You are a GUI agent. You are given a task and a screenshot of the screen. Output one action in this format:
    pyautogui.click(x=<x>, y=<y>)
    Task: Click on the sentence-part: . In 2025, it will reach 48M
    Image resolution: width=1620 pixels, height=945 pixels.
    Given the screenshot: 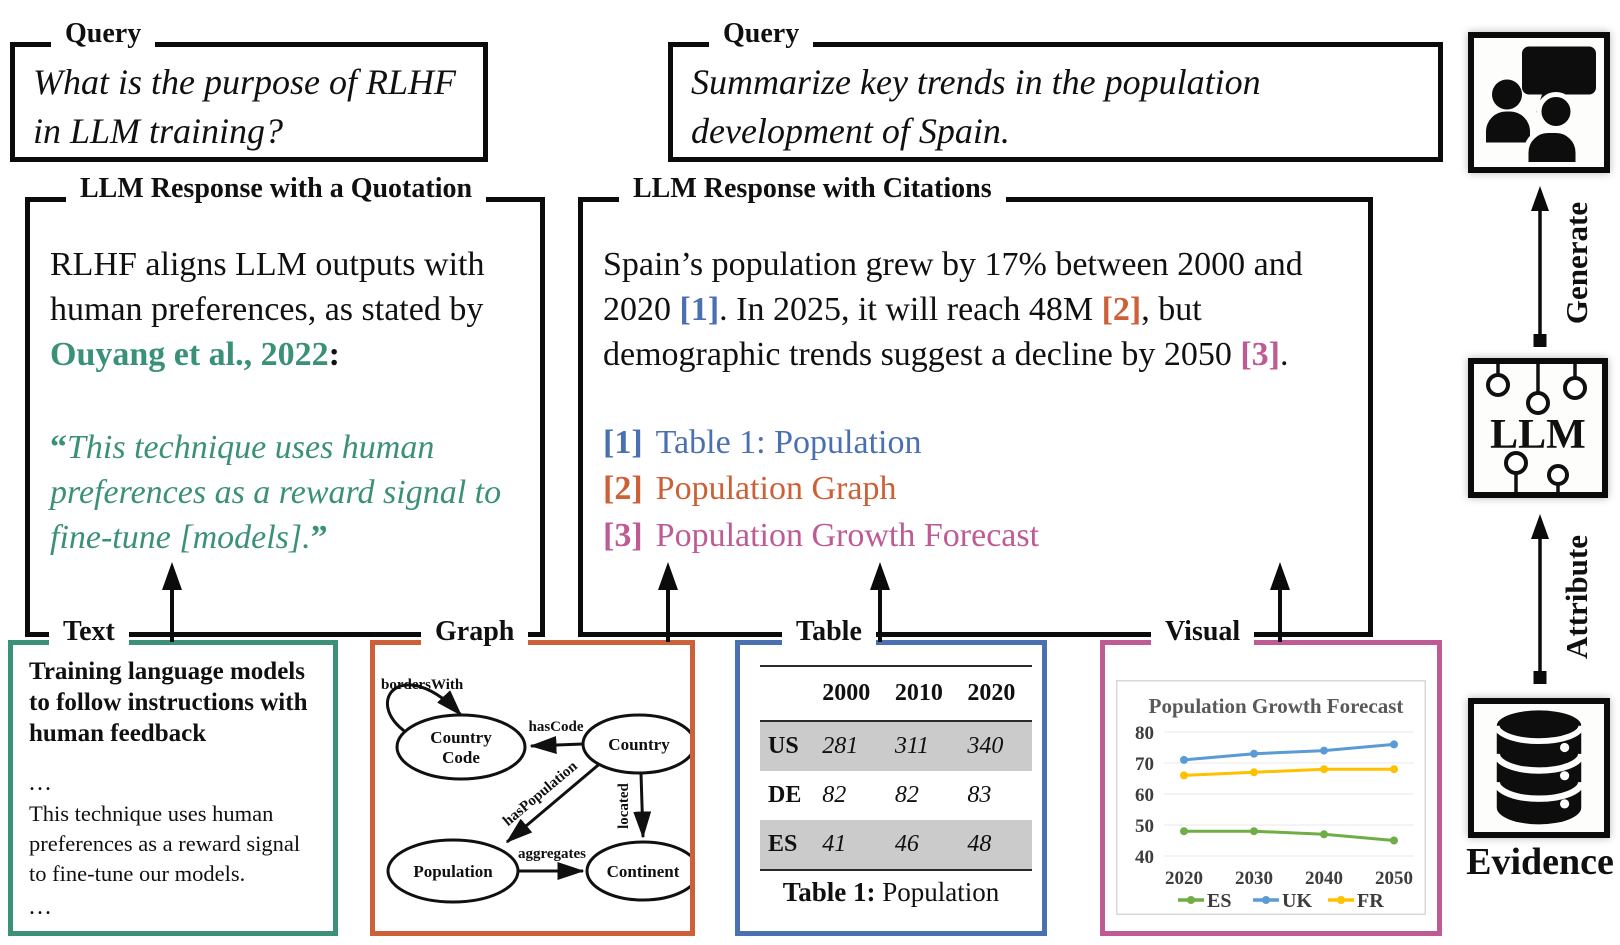 What is the action you would take?
    pyautogui.click(x=910, y=310)
    